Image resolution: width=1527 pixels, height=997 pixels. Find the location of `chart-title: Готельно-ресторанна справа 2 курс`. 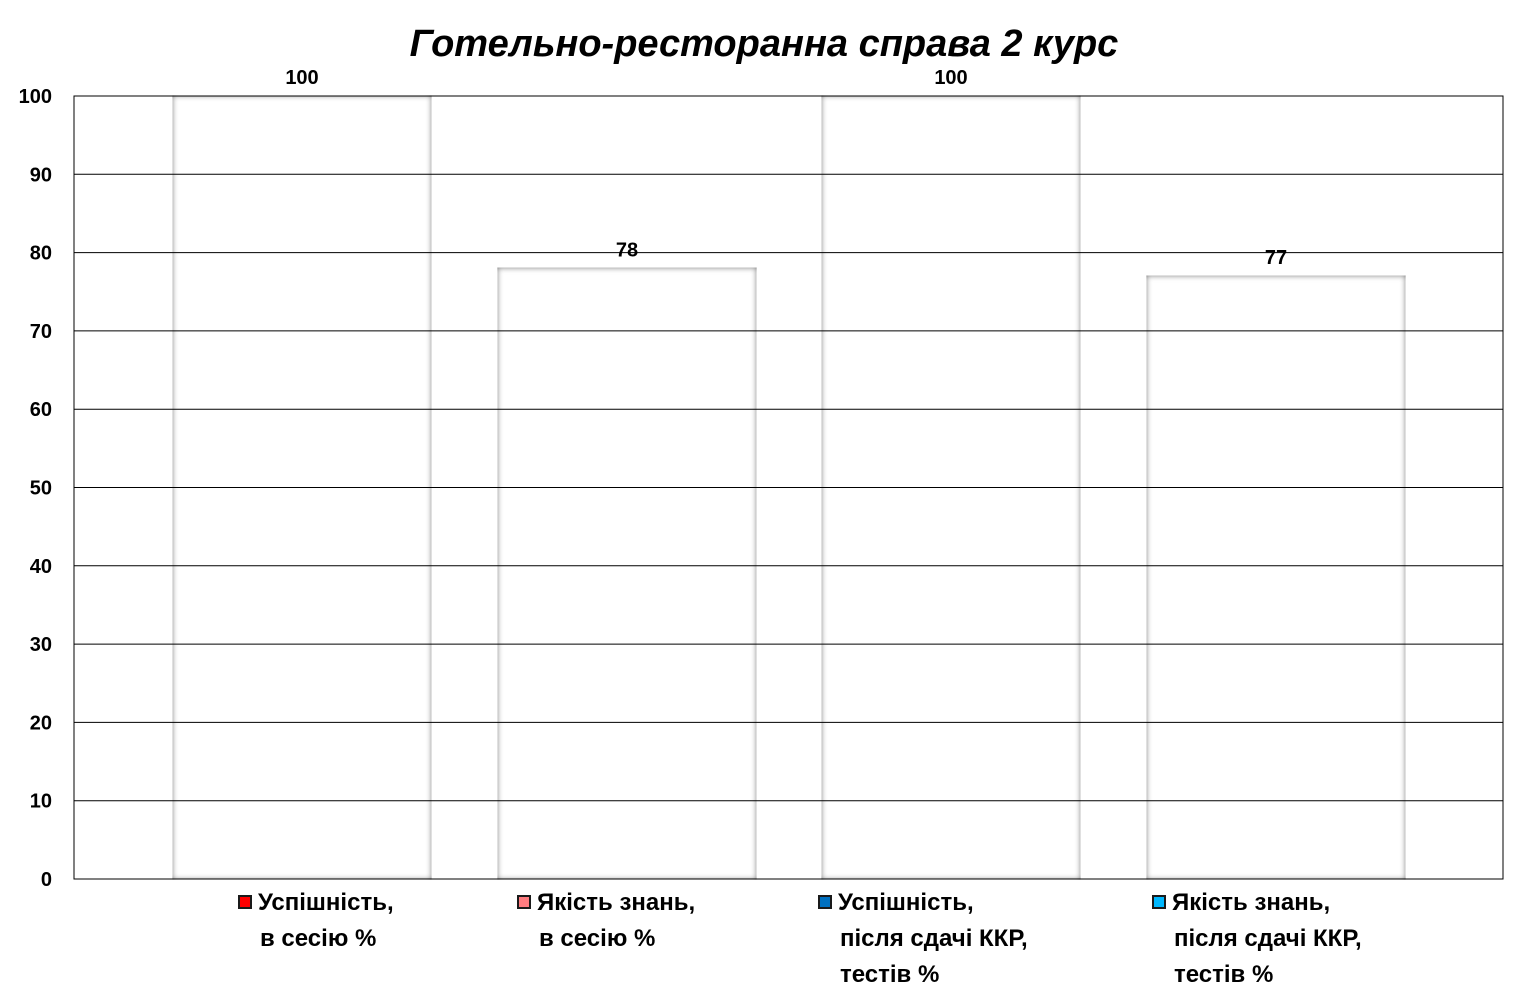

chart-title: Готельно-ресторанна справа 2 курс is located at coordinates (764, 44).